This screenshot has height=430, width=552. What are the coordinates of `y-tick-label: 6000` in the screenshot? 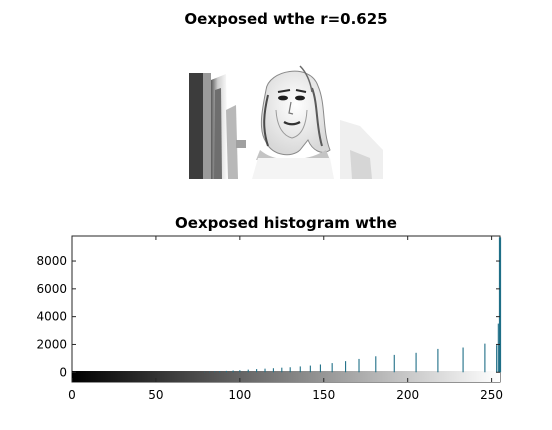 It's located at (51, 289).